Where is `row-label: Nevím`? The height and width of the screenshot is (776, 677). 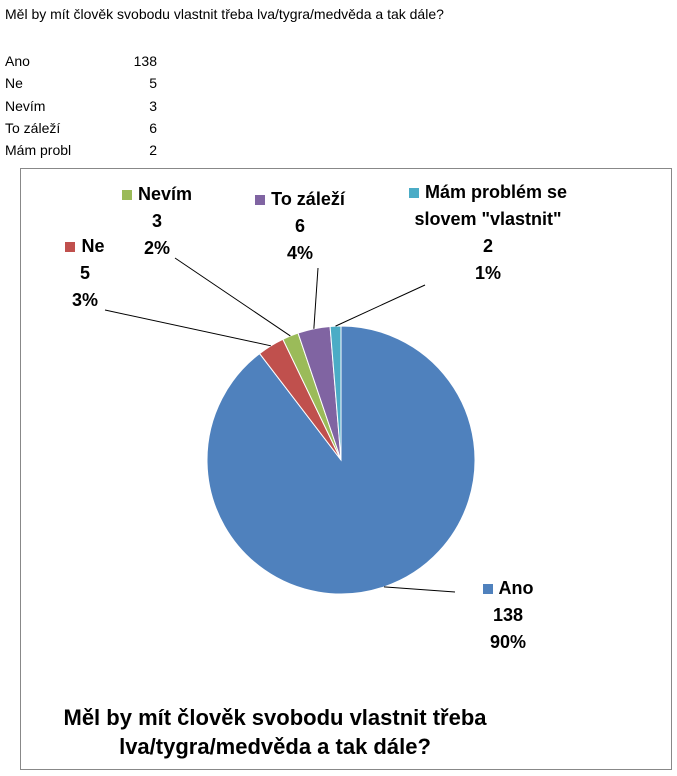 row-label: Nevím is located at coordinates (25, 105).